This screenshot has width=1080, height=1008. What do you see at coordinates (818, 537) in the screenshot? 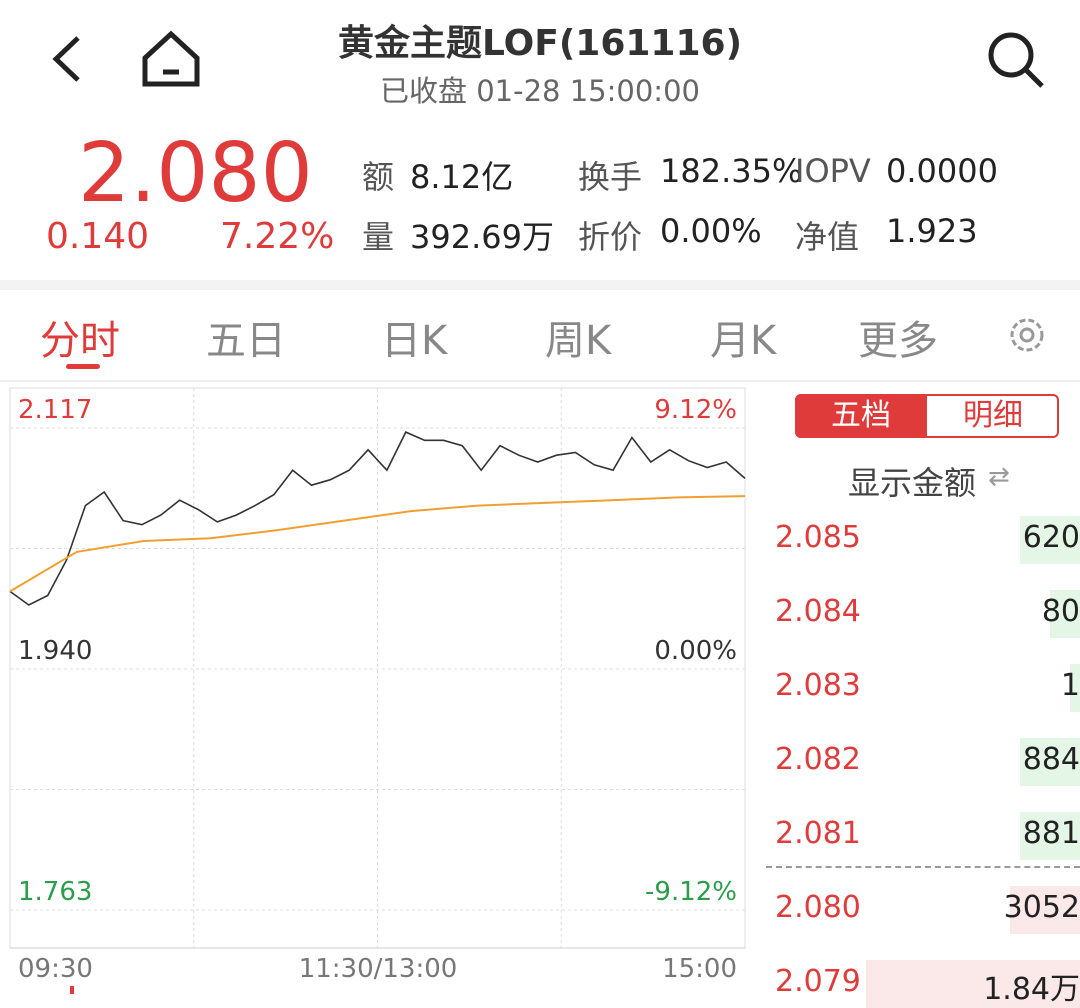
I see `book-price: 2.085` at bounding box center [818, 537].